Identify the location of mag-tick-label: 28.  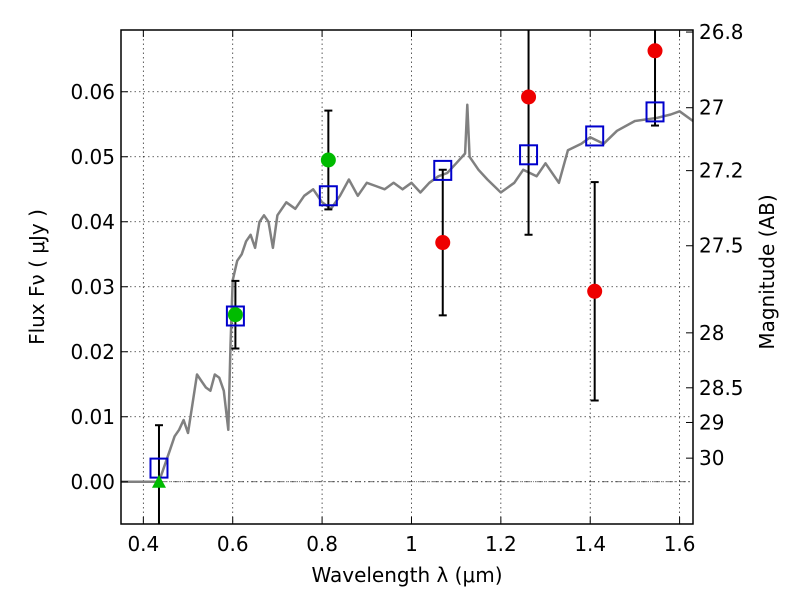
(711, 333).